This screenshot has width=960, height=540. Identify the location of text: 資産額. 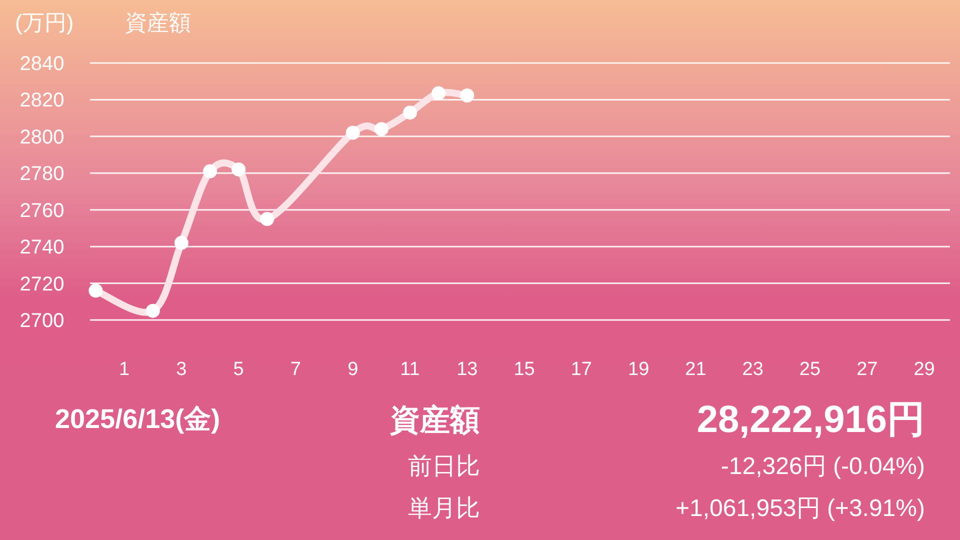
(434, 420).